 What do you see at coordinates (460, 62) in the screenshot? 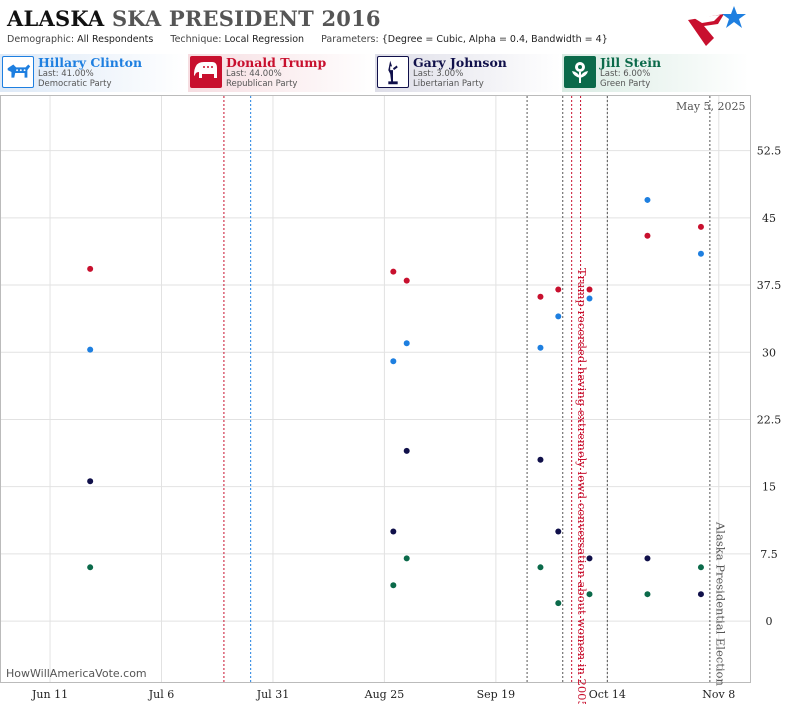
I see `legend-name: Gary Johnson` at bounding box center [460, 62].